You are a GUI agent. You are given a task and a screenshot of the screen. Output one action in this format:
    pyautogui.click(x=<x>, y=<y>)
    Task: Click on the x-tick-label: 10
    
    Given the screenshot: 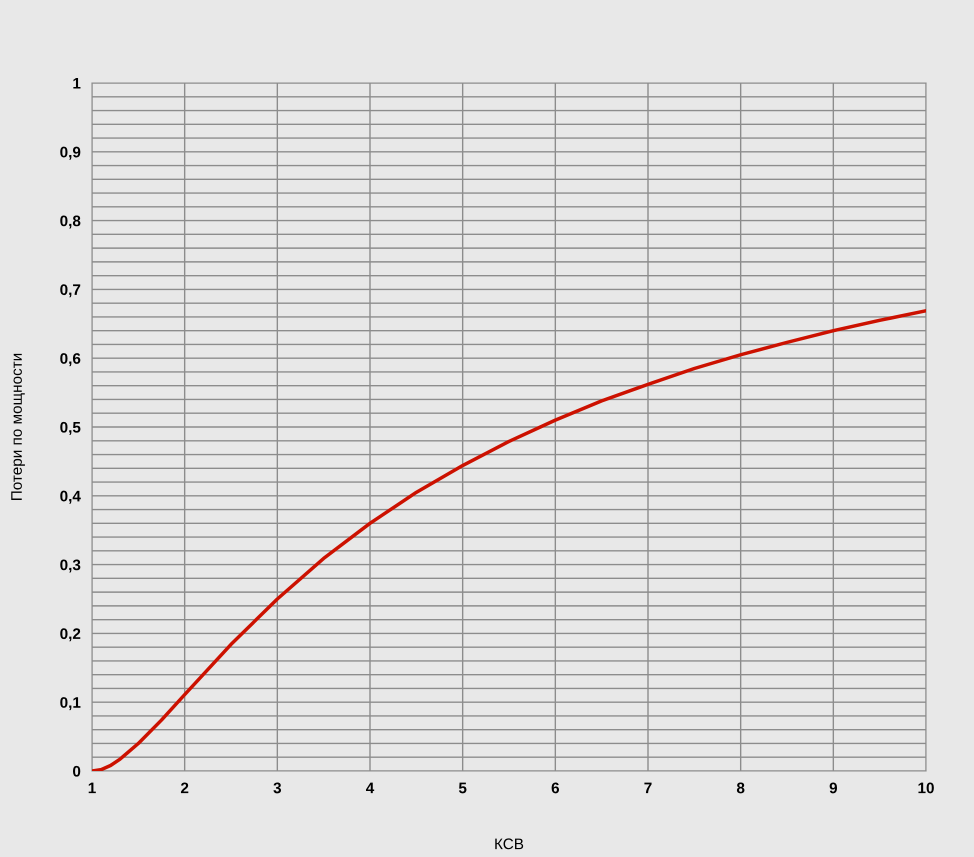 What is the action you would take?
    pyautogui.click(x=926, y=788)
    